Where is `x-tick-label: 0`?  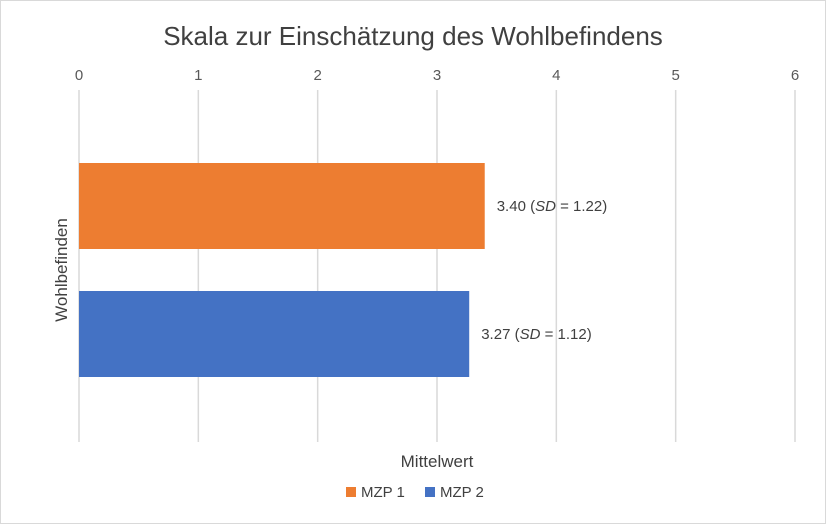 x-tick-label: 0 is located at coordinates (79, 75).